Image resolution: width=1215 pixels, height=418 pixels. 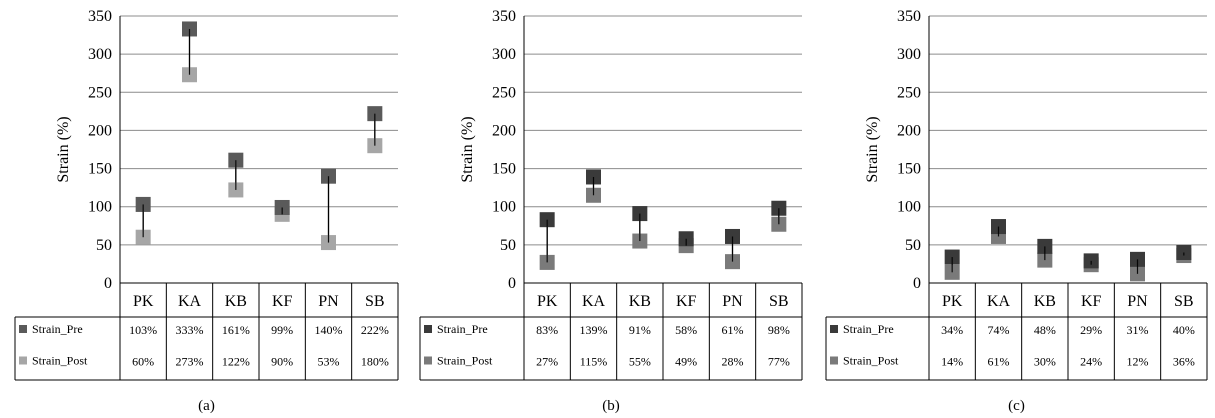 I want to click on data-label: 28%, so click(x=733, y=362).